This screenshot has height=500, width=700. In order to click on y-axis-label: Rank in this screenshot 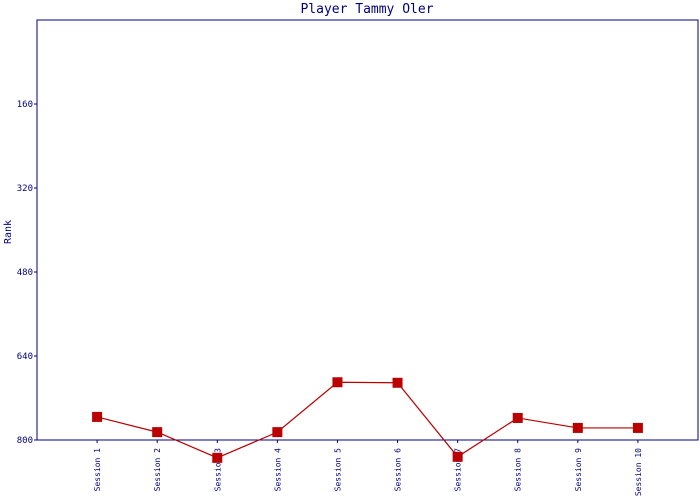, I will do `click(8, 232)`.